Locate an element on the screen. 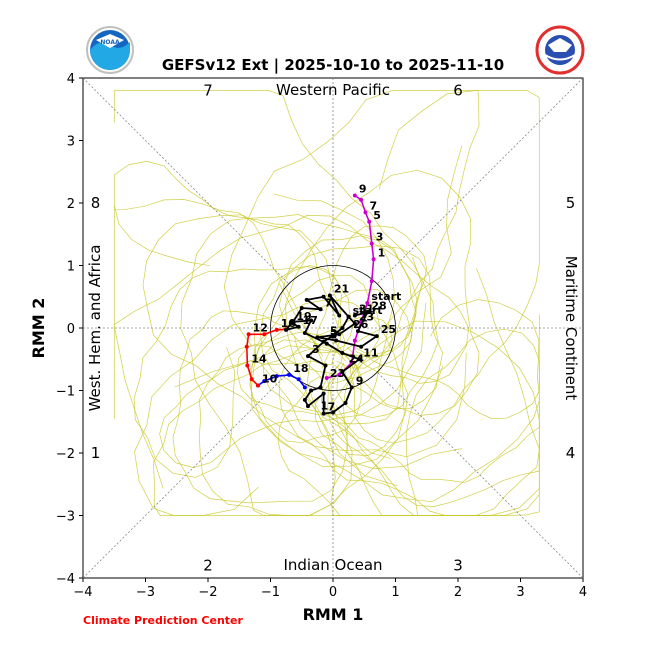 The height and width of the screenshot is (650, 650). forecast-segment-day-label: 5 is located at coordinates (377, 215).